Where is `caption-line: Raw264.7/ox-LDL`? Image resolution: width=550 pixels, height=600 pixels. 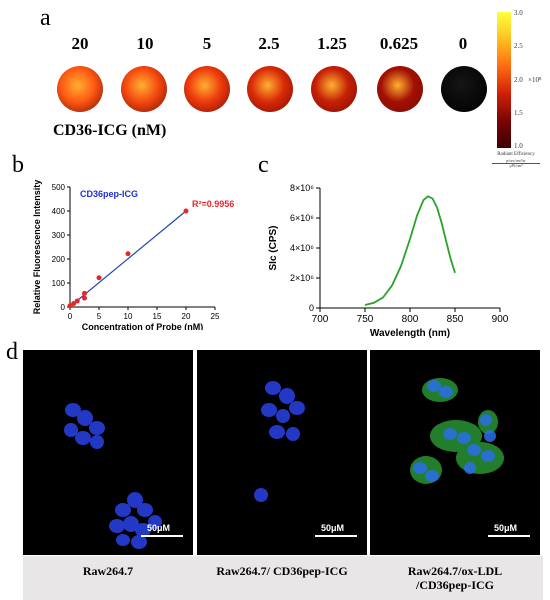
caption-line: Raw264.7/ox-LDL is located at coordinates (455, 571).